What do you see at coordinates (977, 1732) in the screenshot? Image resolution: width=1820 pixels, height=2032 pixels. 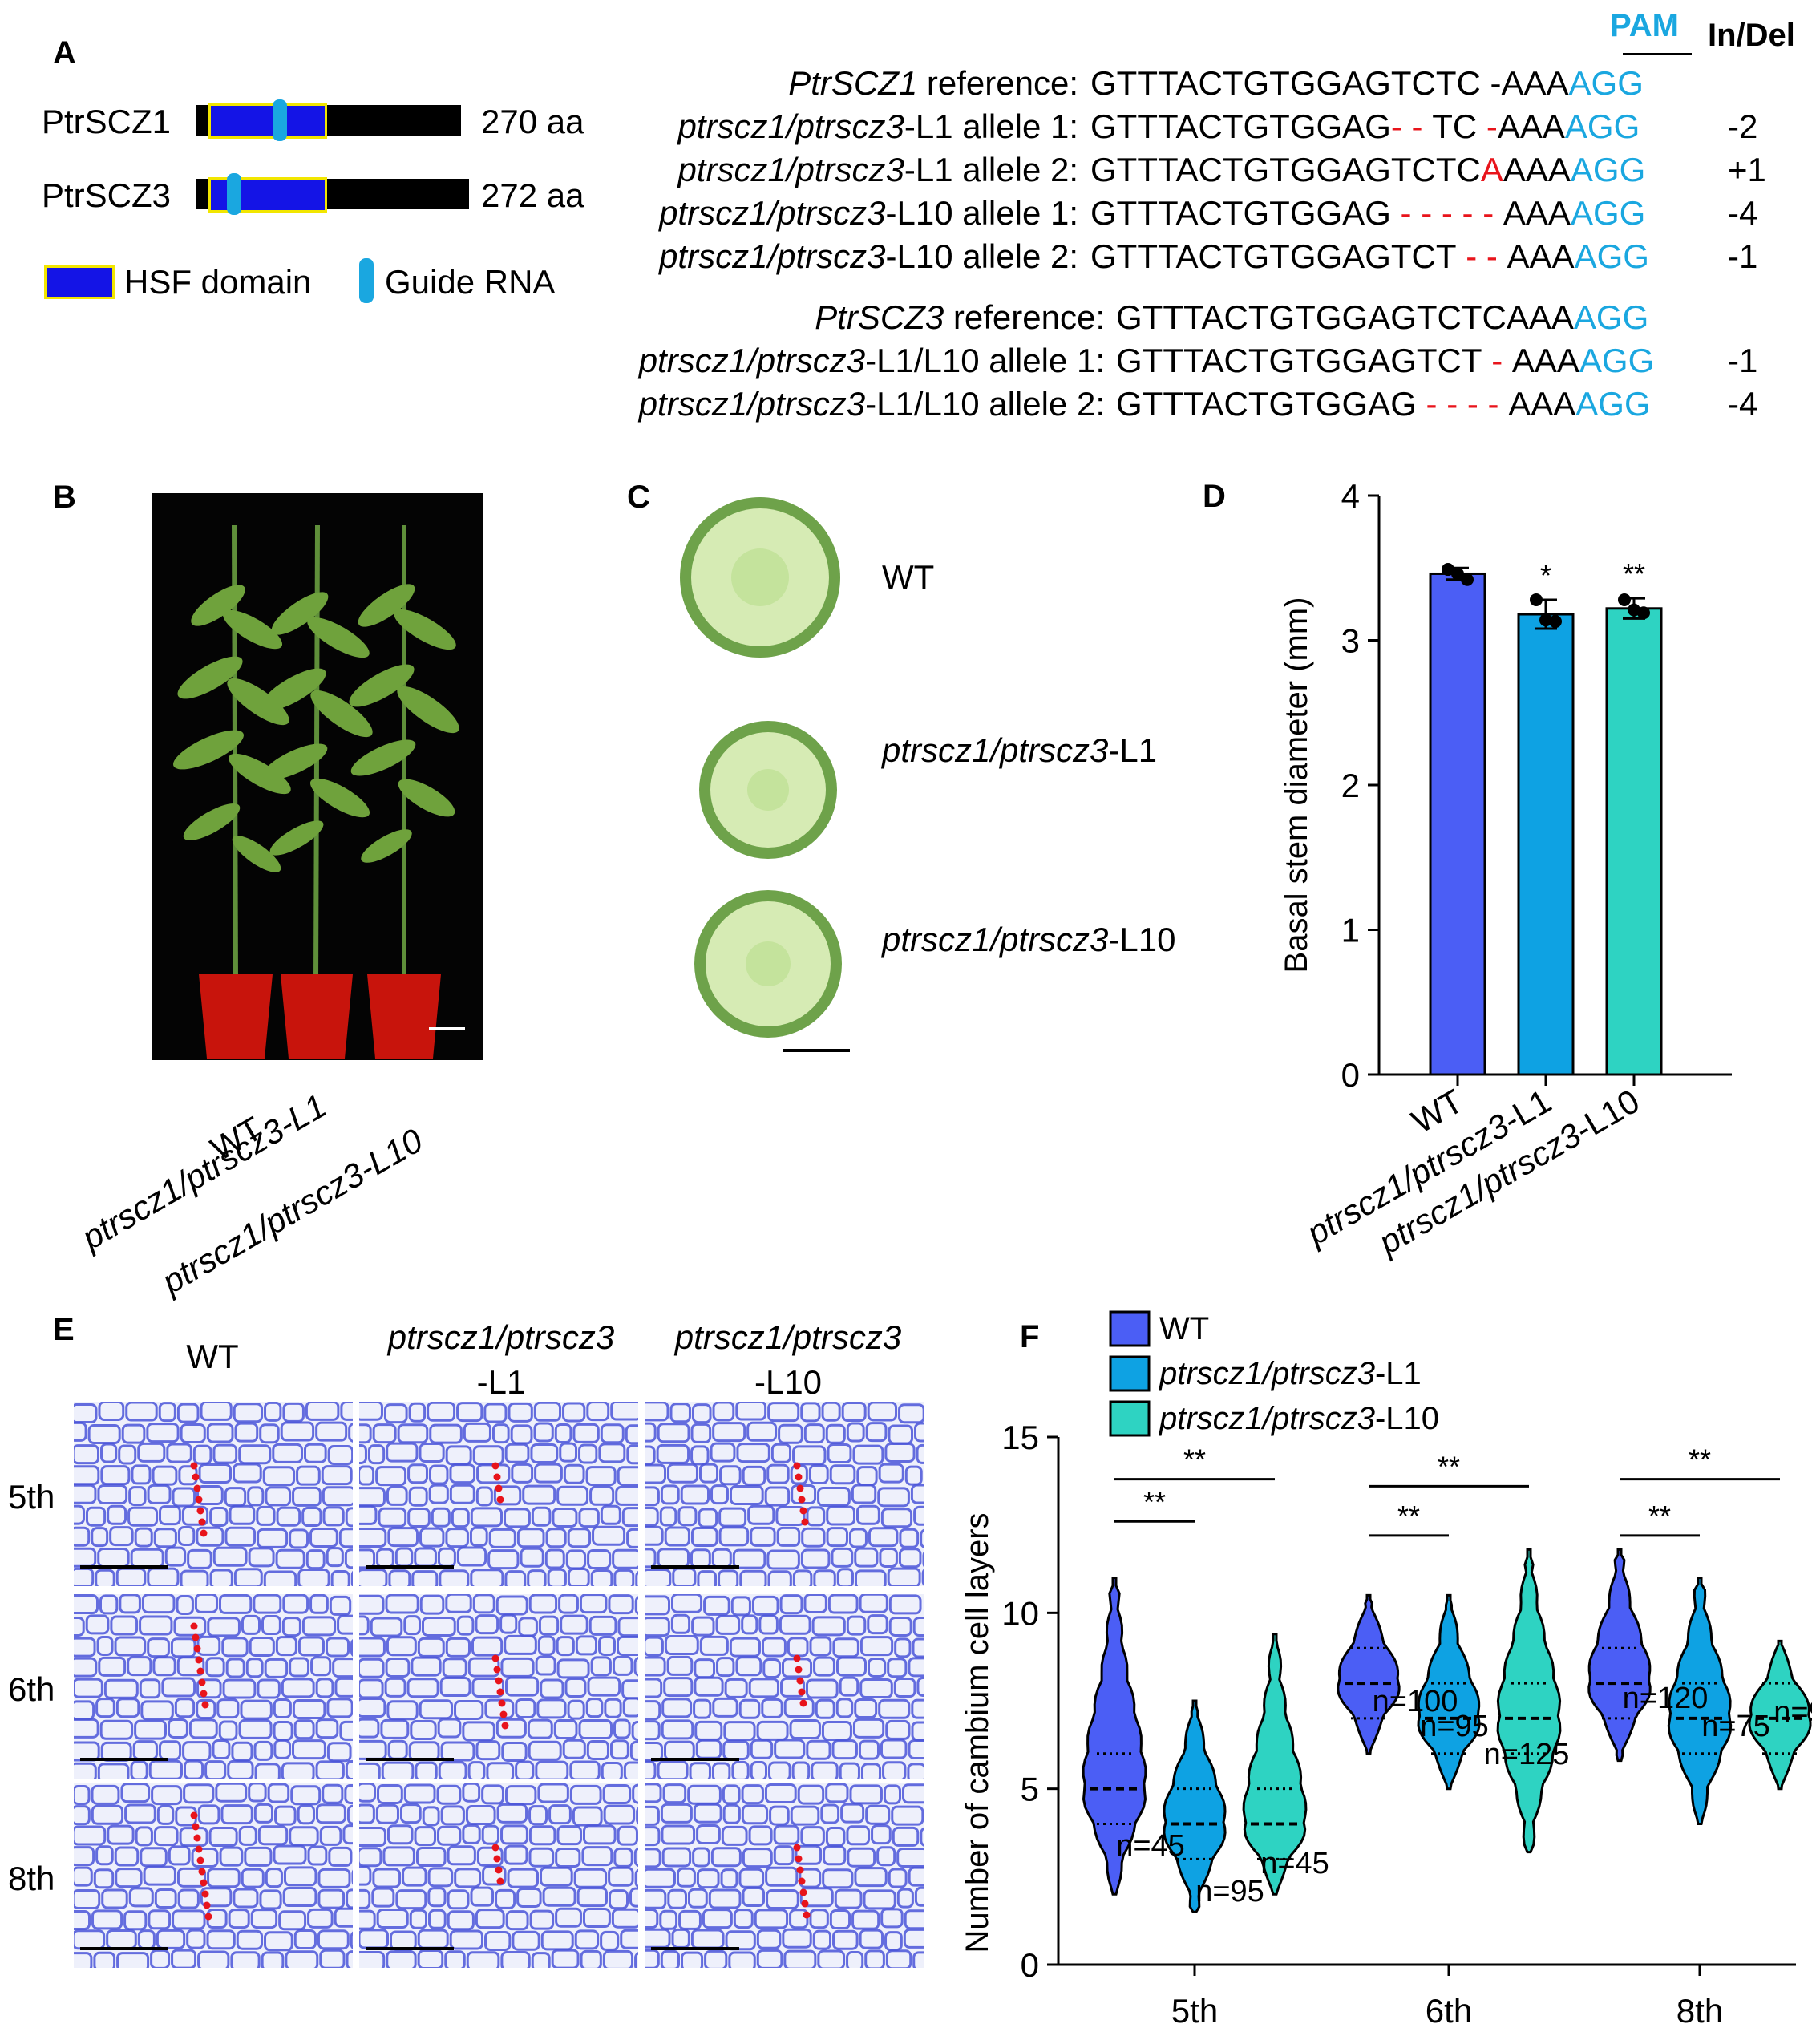 I see `y-axis-label: Number of cambium cell layers` at bounding box center [977, 1732].